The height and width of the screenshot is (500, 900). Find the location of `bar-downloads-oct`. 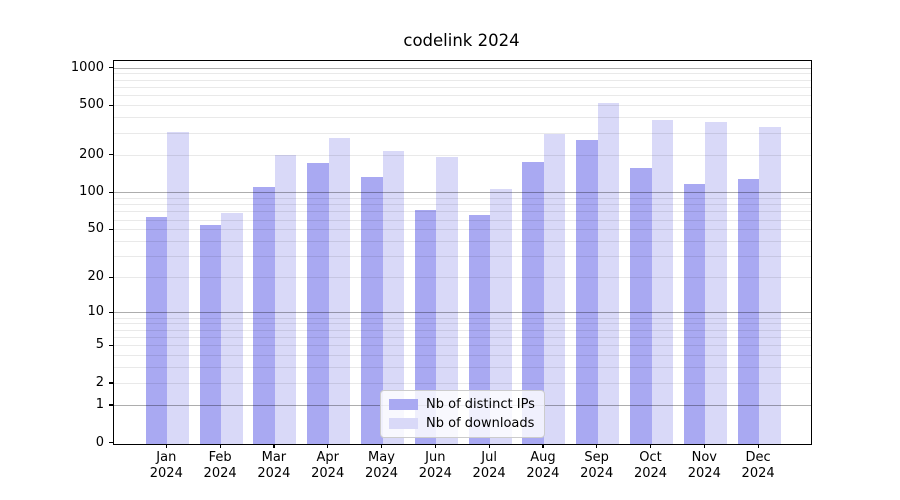

bar-downloads-oct is located at coordinates (662, 282).